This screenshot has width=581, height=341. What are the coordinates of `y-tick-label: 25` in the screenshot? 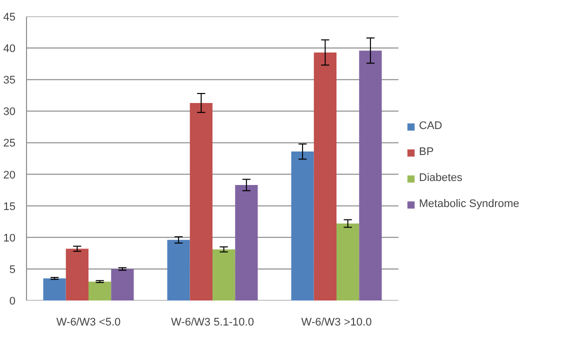 It's located at (9, 144).